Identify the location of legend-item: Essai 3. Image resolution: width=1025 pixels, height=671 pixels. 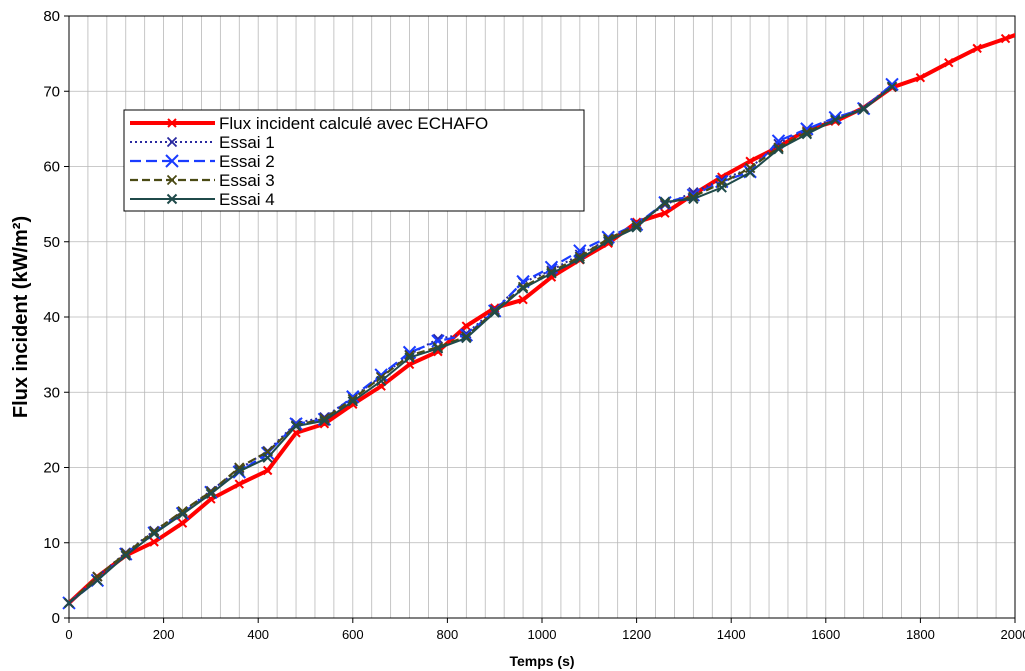
(202, 180).